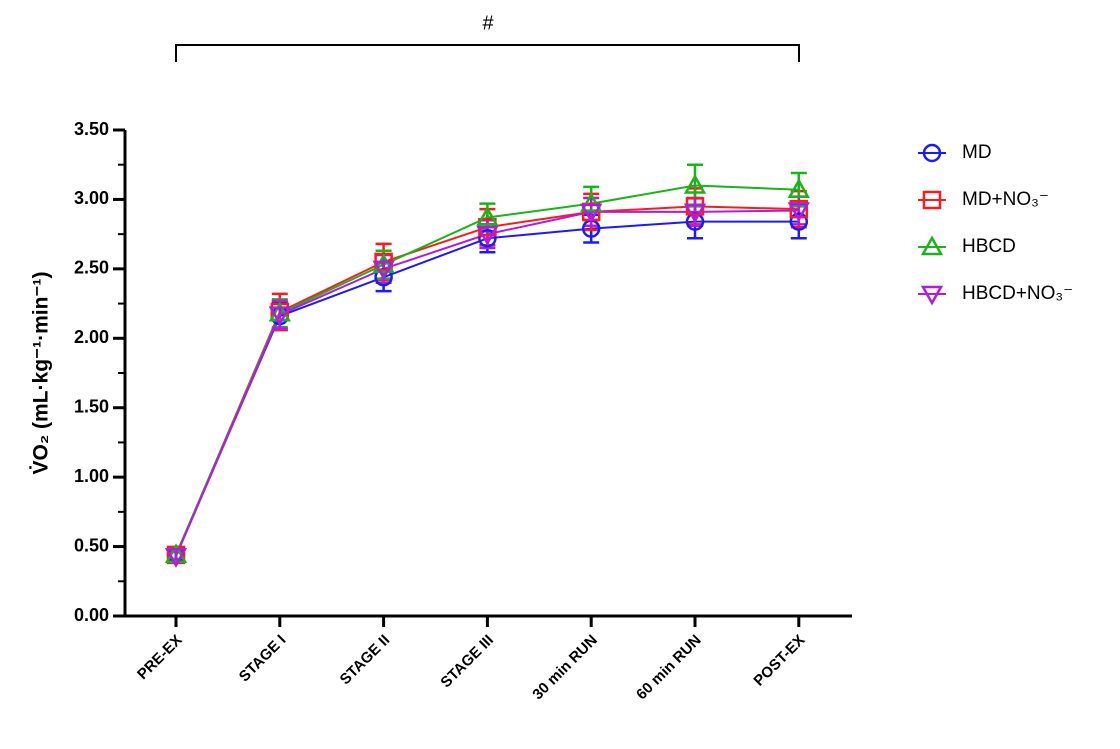  I want to click on x-tick-label: 30 min RUN, so click(565, 668).